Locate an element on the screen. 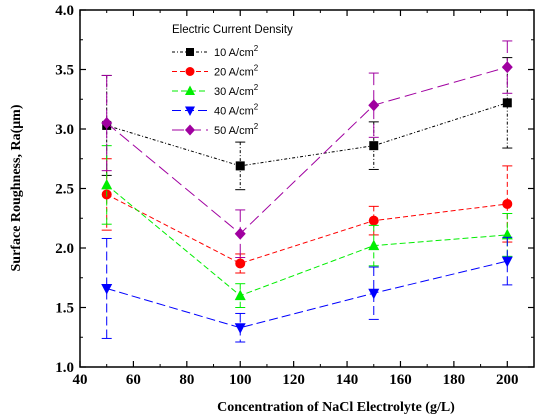 The height and width of the screenshot is (419, 550). y-tick-label: 3.0 is located at coordinates (64, 130).